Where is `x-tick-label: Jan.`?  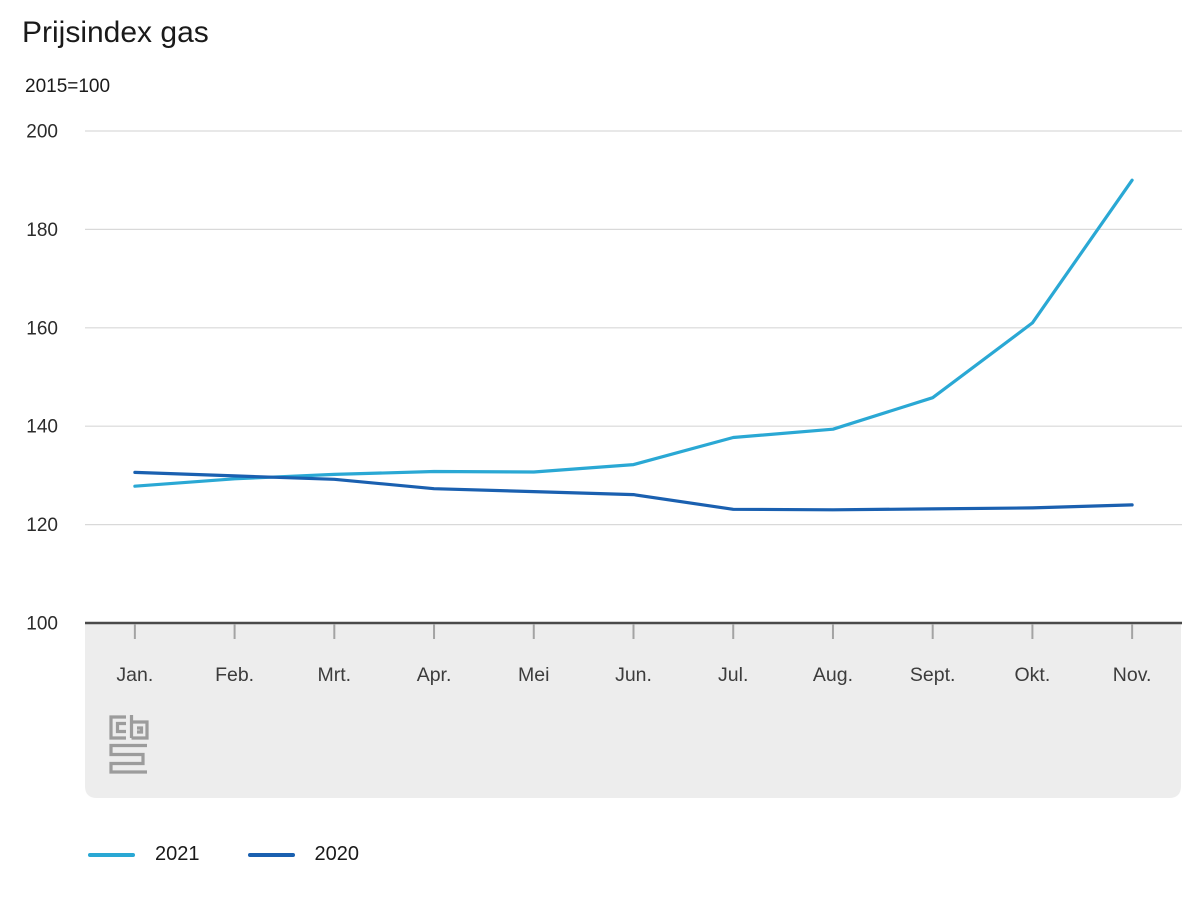
x-tick-label: Jan. is located at coordinates (134, 675).